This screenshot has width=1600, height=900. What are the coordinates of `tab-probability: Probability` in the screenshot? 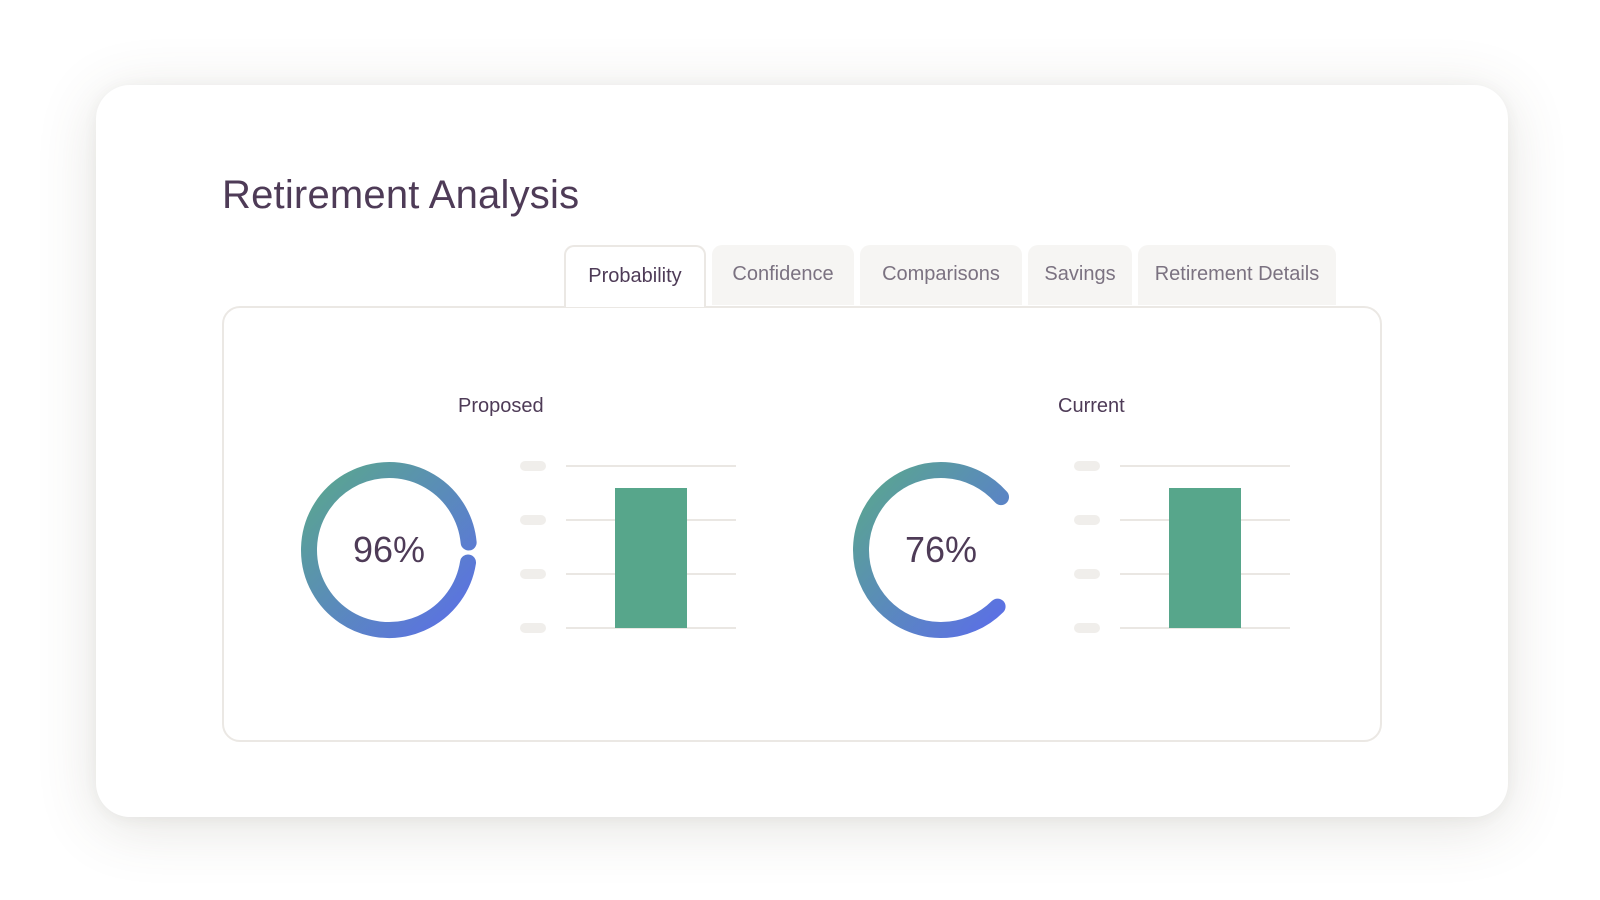 It's located at (635, 276).